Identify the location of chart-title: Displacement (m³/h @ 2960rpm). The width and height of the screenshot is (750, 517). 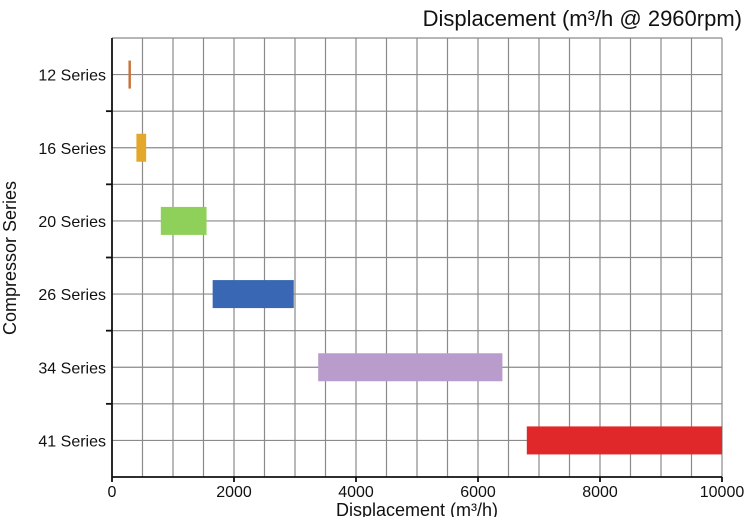
(582, 18).